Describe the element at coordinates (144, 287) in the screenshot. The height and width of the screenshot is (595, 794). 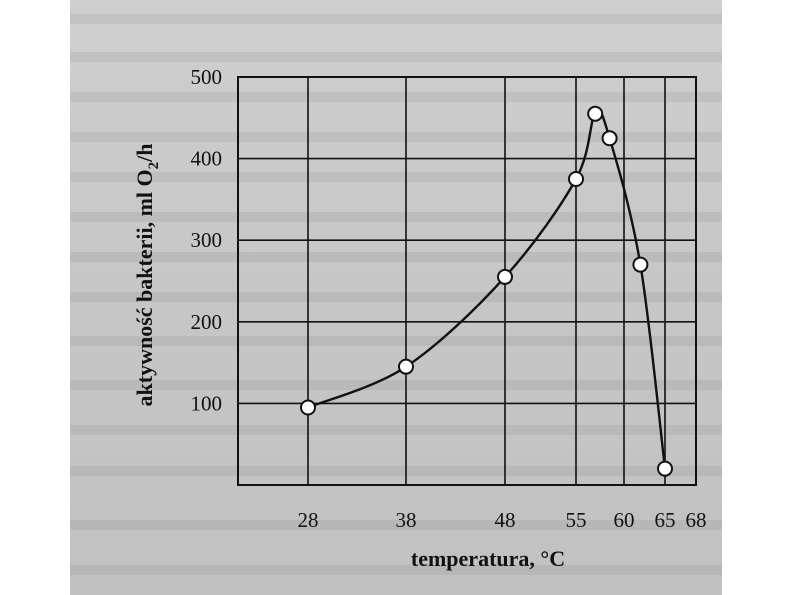
I see `y-axis-title-main: aktywność bakterii, ml O` at that location.